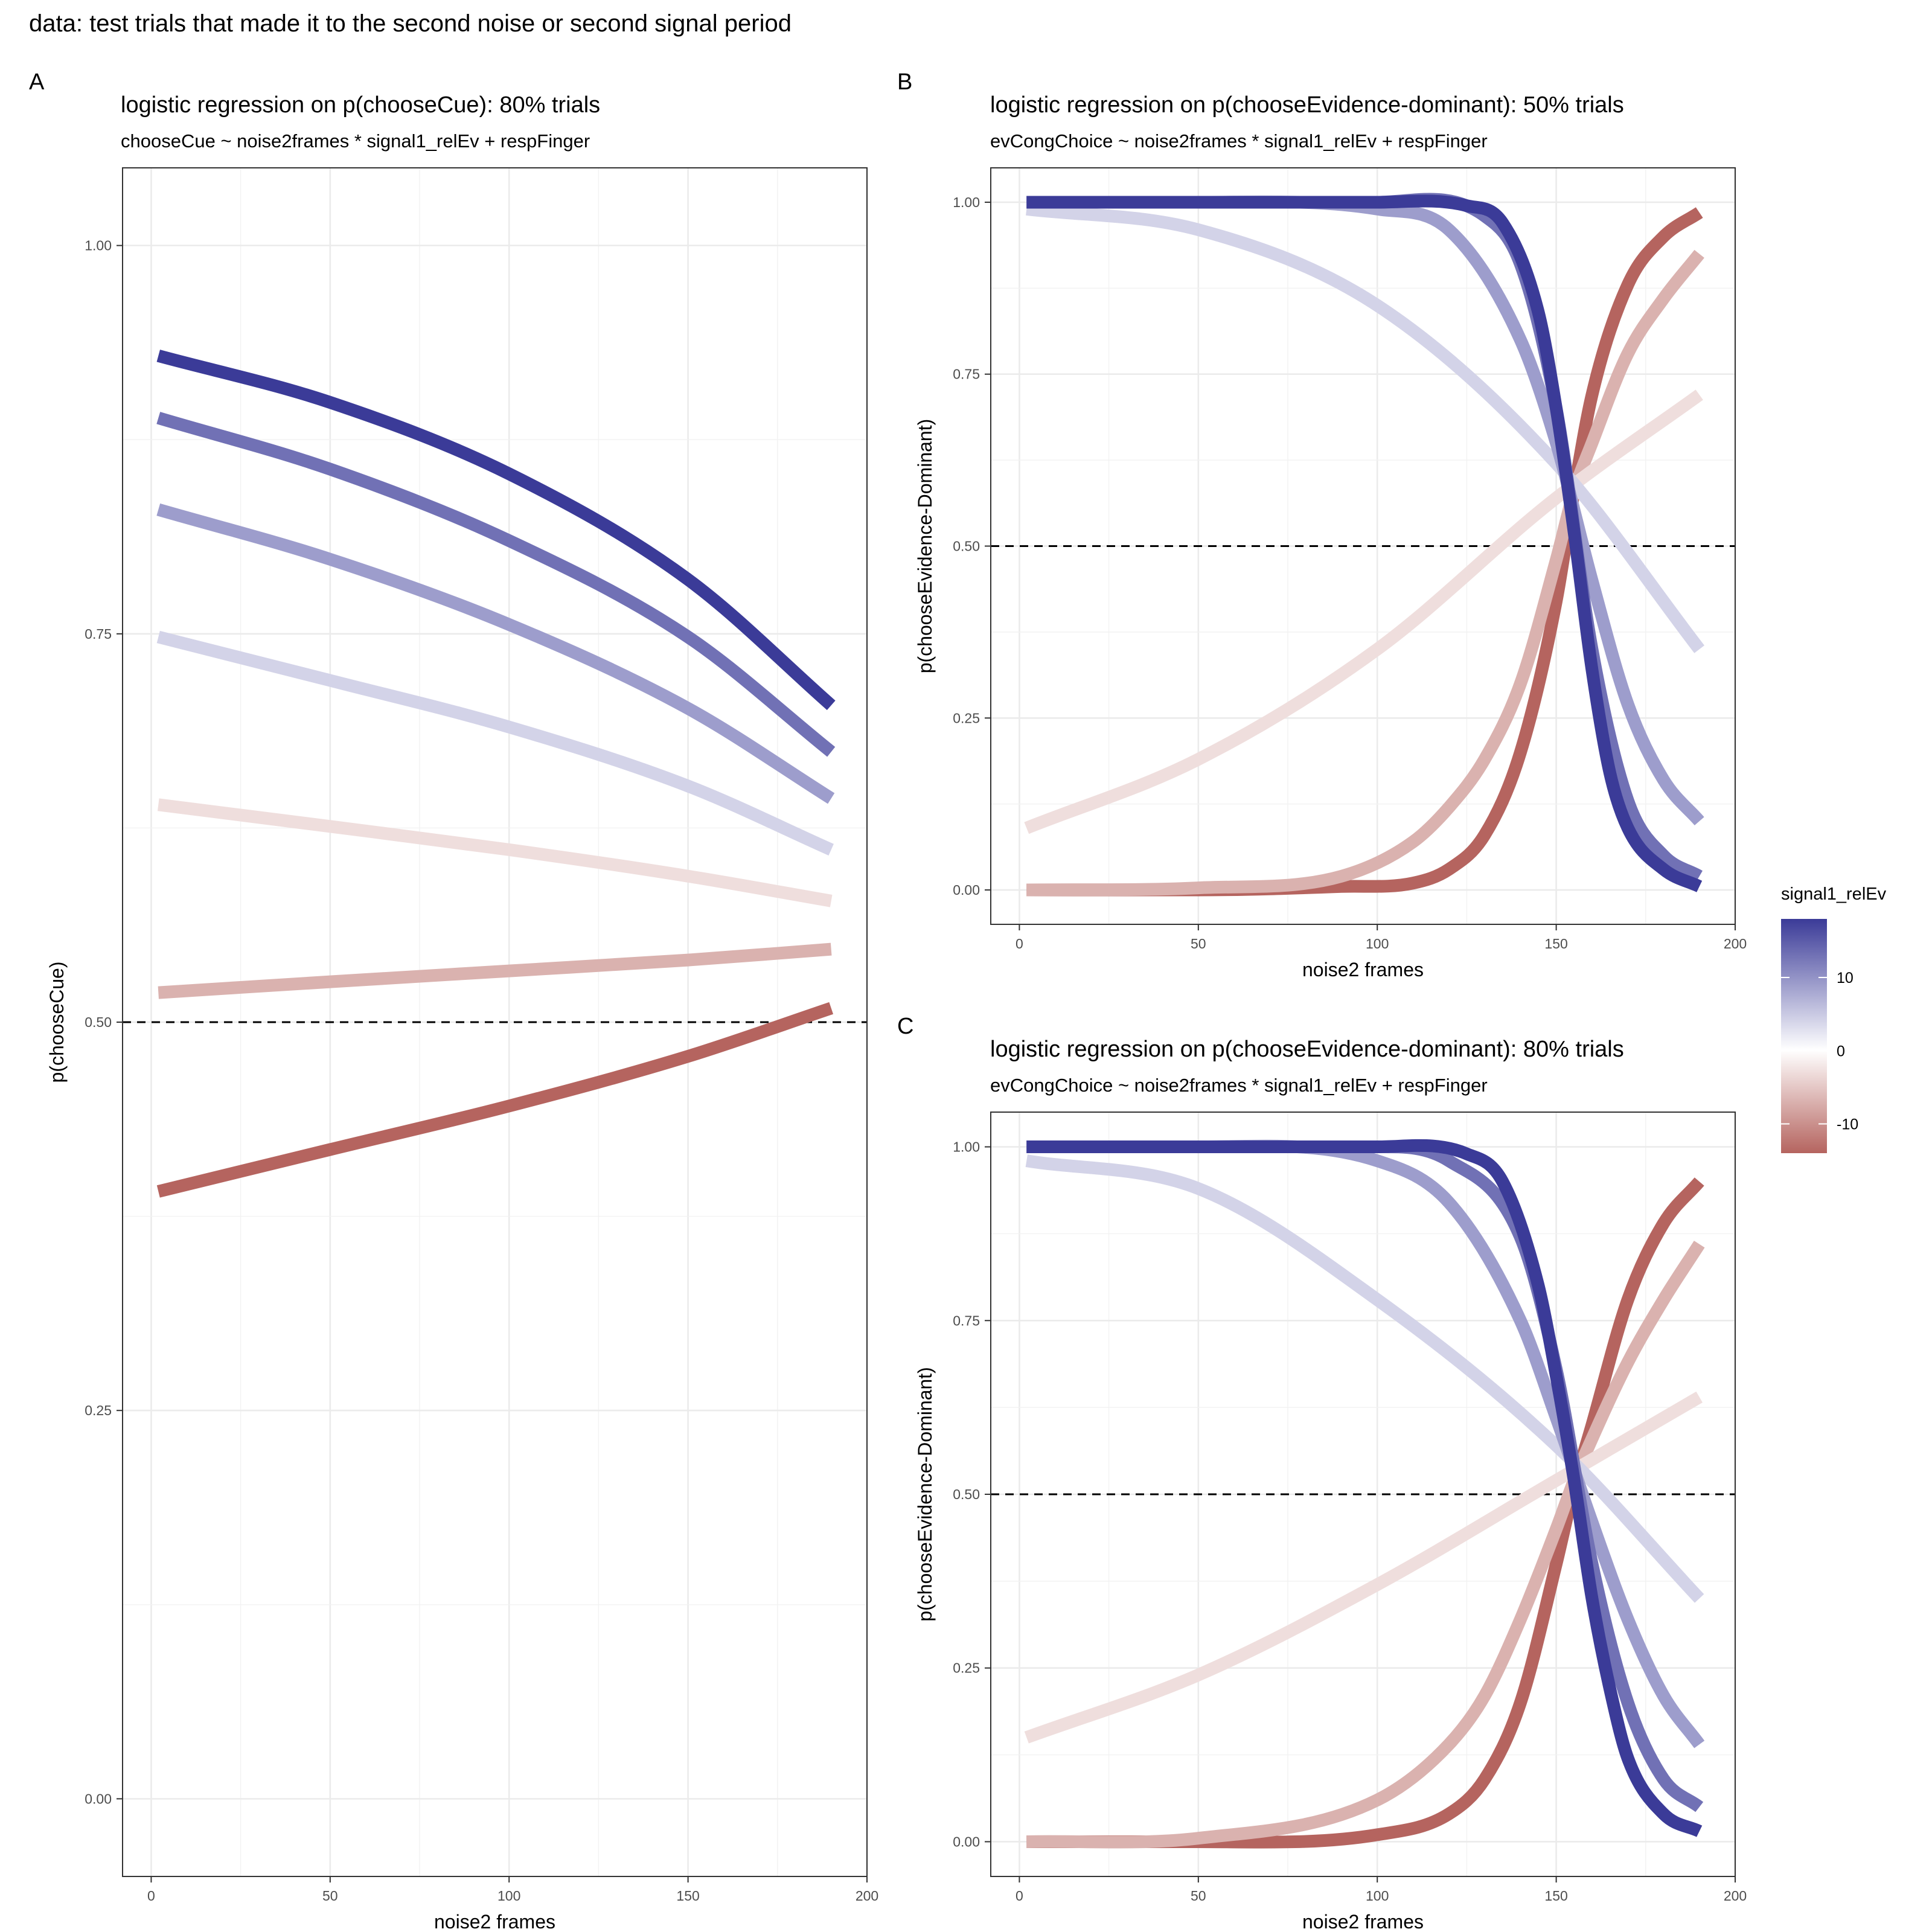 The height and width of the screenshot is (1932, 1932). I want to click on legend-tick-label: 0, so click(1841, 1051).